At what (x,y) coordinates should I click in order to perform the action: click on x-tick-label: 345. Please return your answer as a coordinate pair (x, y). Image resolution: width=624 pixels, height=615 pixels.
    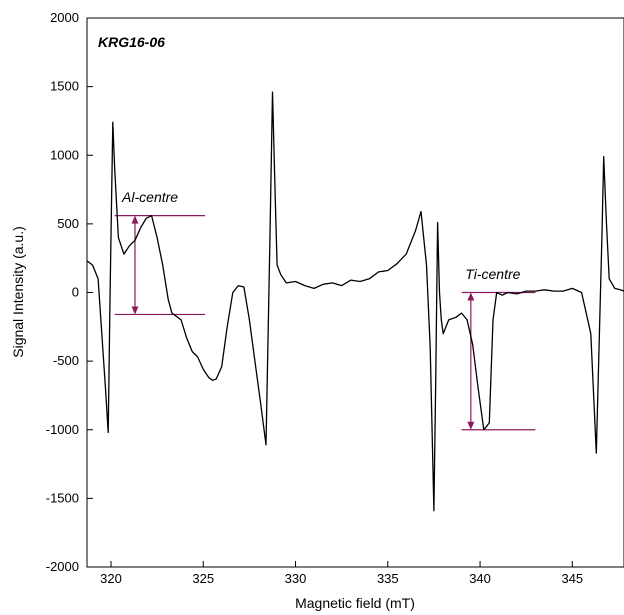
    Looking at the image, I should click on (572, 578).